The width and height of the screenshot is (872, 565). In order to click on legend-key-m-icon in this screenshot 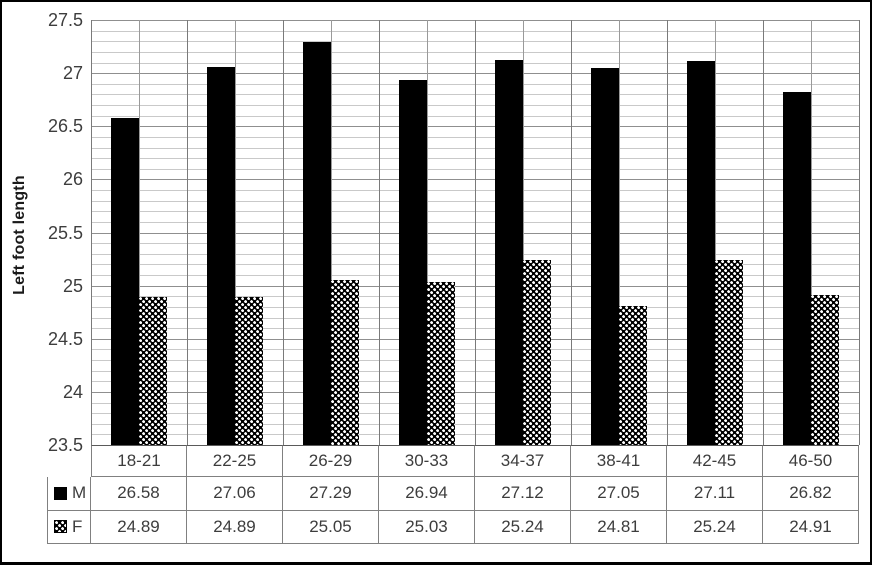, I will do `click(60, 493)`.